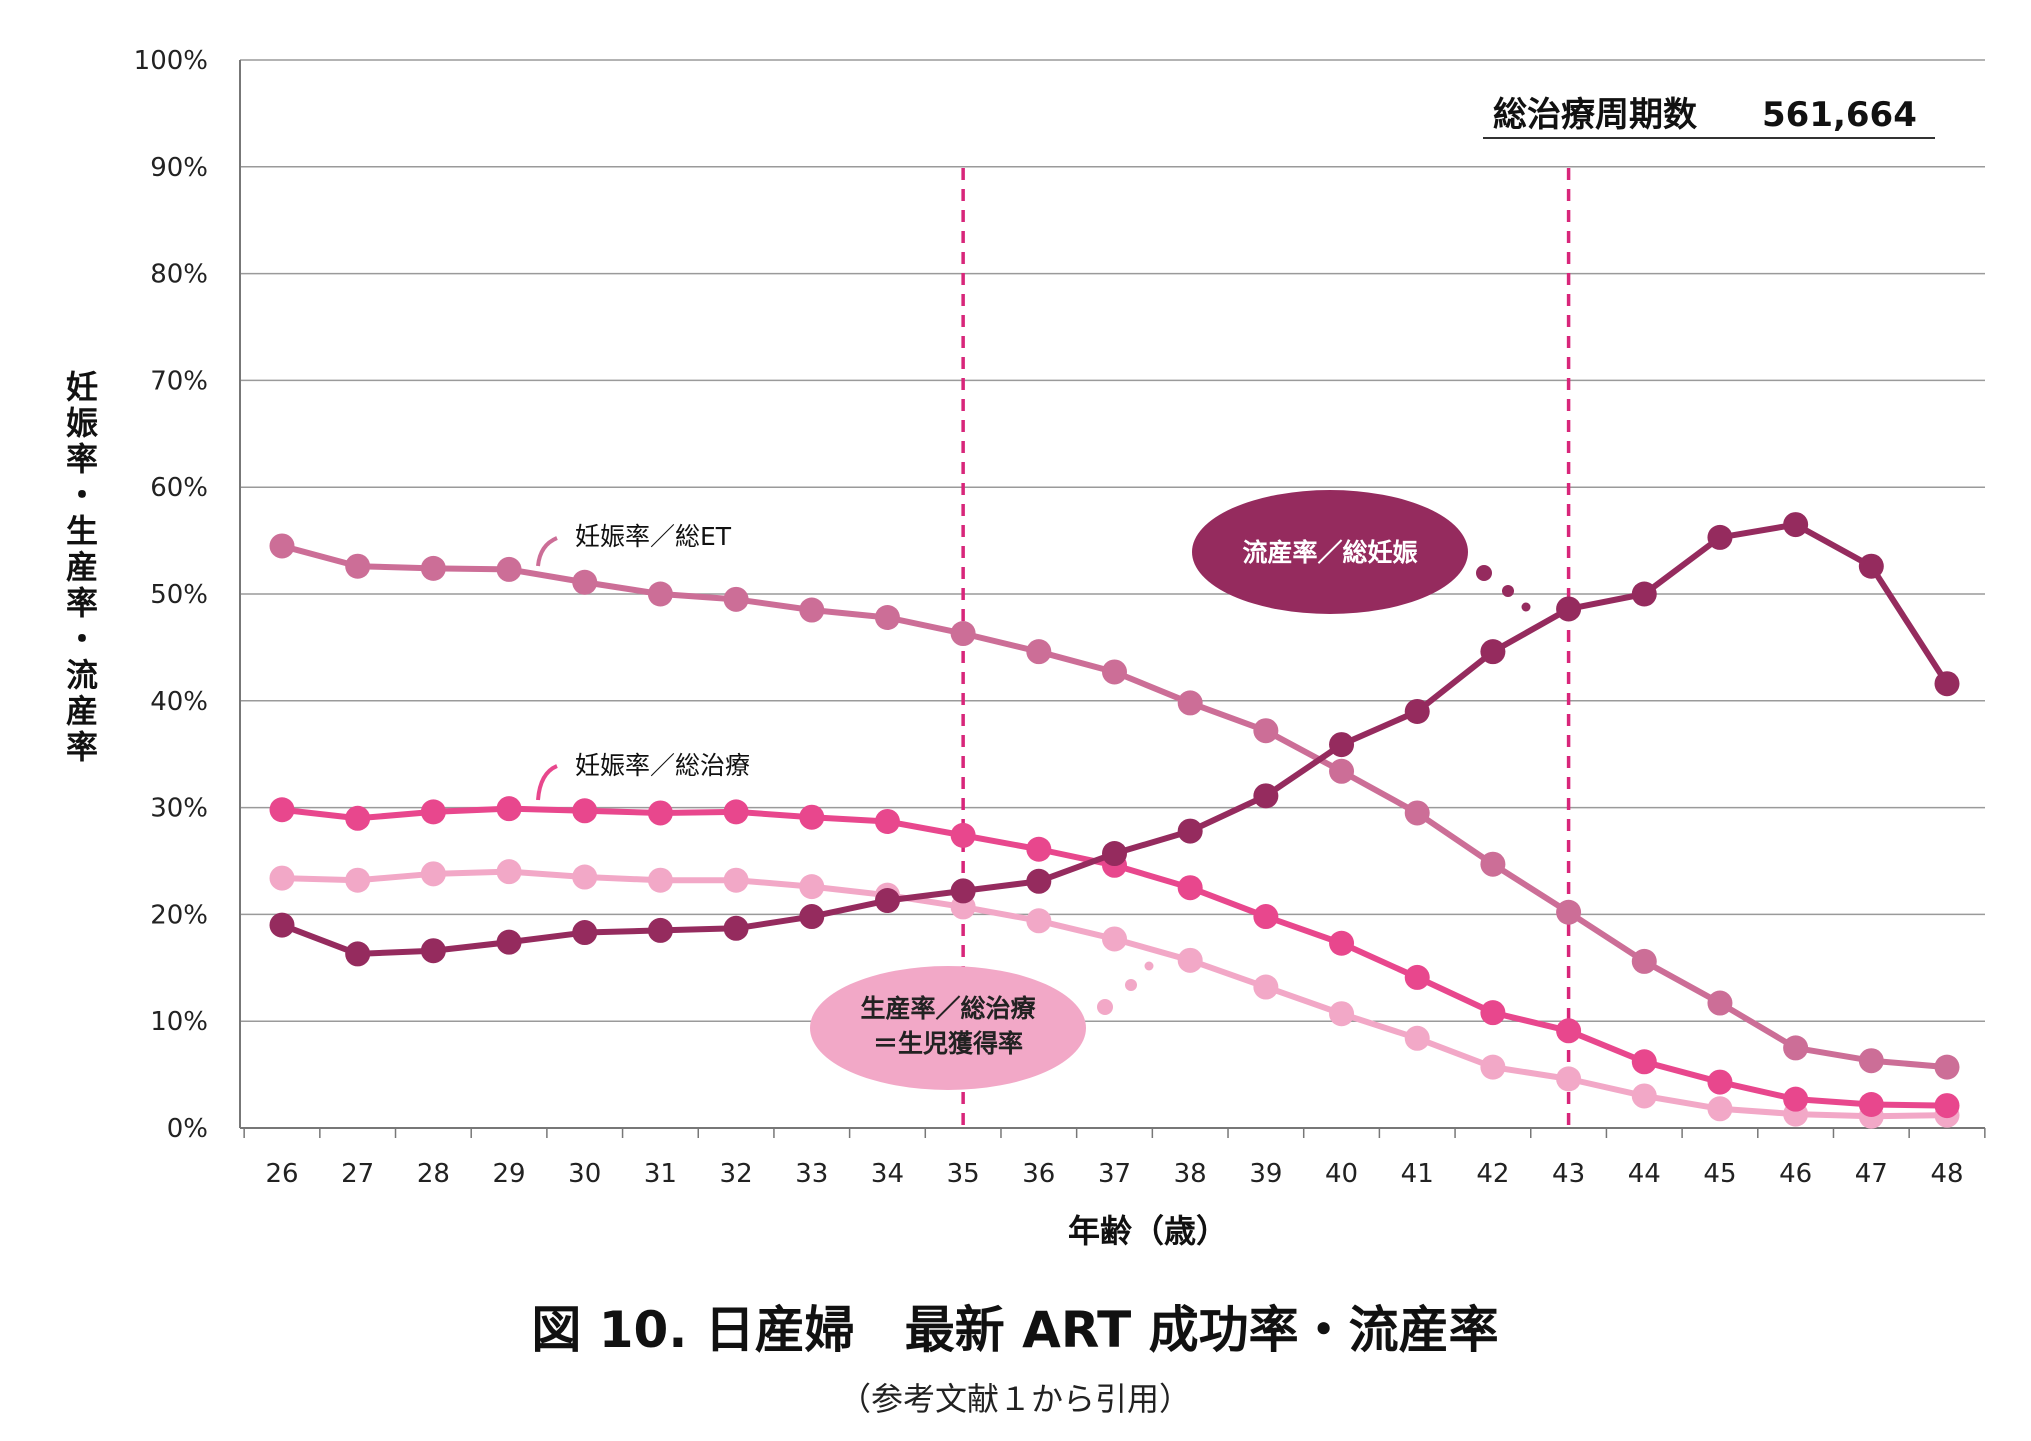  I want to click on y-tick-label: 50%, so click(179, 595).